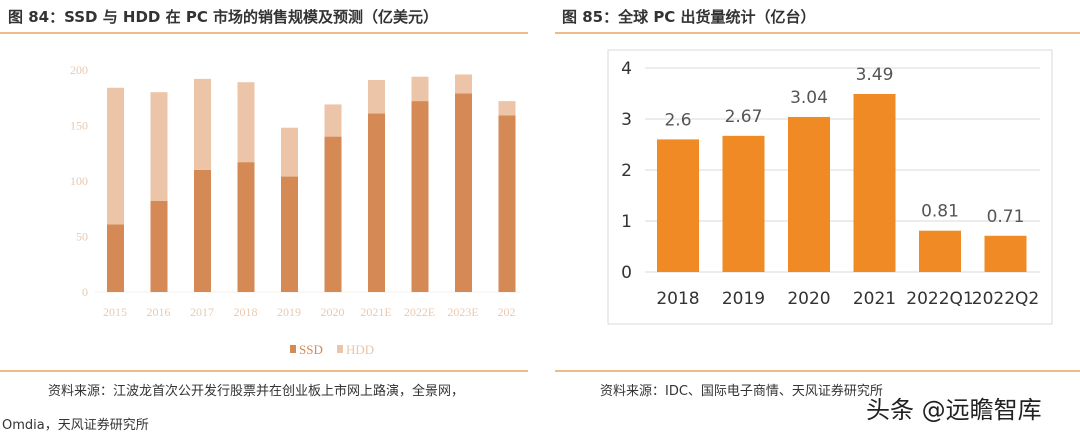  What do you see at coordinates (939, 299) in the screenshot?
I see `right-x-label: 2022Q1` at bounding box center [939, 299].